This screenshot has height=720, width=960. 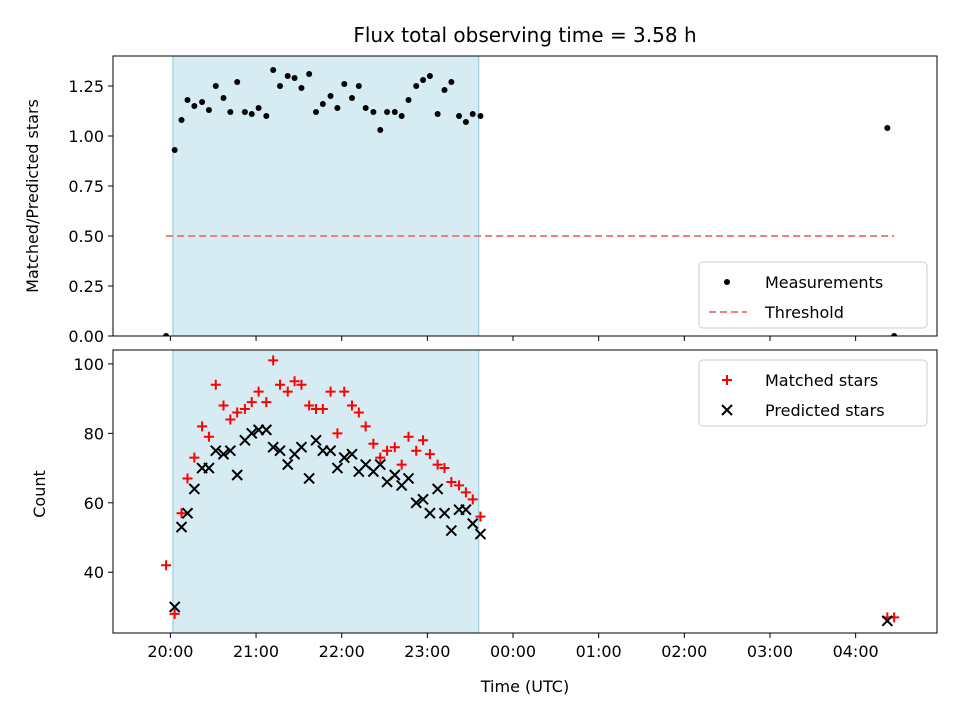 I want to click on y-tick-label: 0.50, so click(x=86, y=236).